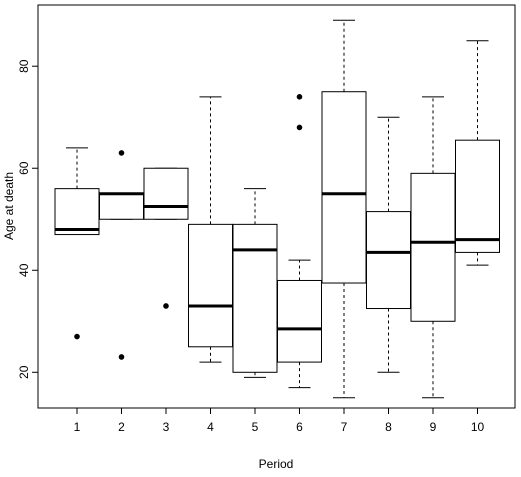 The width and height of the screenshot is (521, 477). I want to click on x-tick-label: 1, so click(77, 427).